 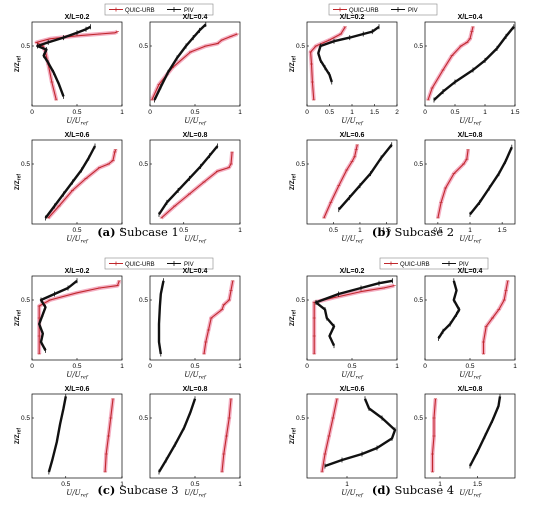 What do you see at coordinates (147, 232) in the screenshot?
I see `caption-text: Subcase 1` at bounding box center [147, 232].